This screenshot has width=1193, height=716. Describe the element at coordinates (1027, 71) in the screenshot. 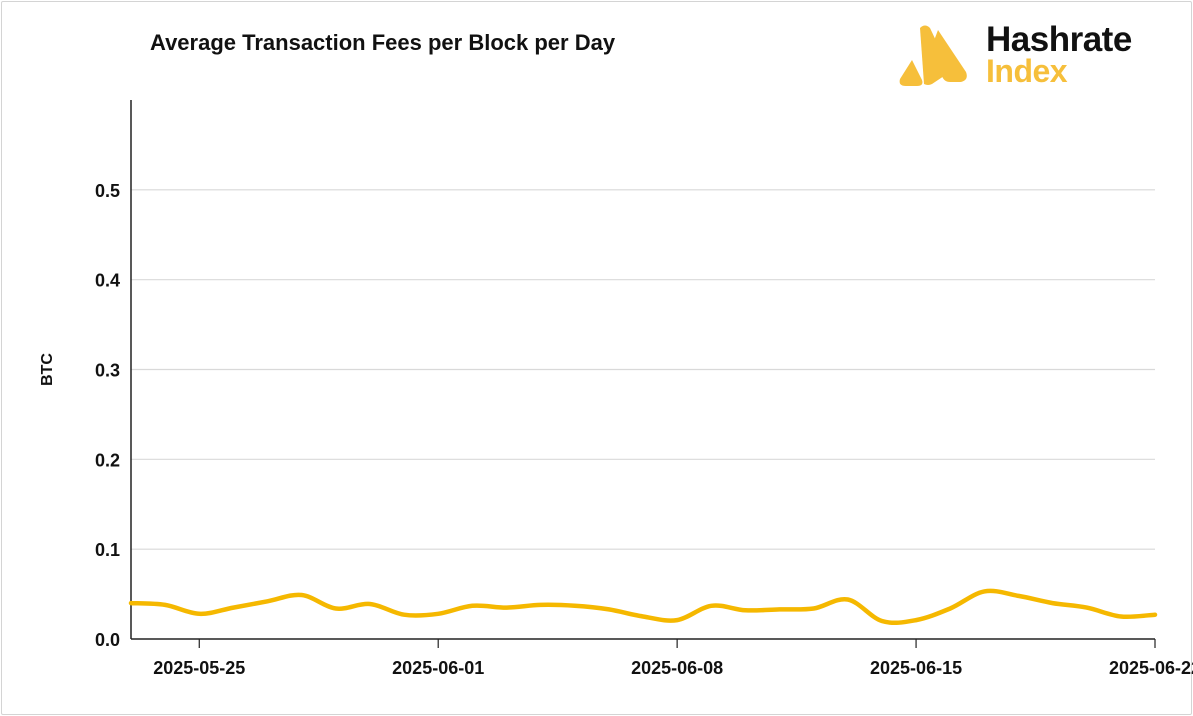

I see `logo-word-index: Index` at that location.